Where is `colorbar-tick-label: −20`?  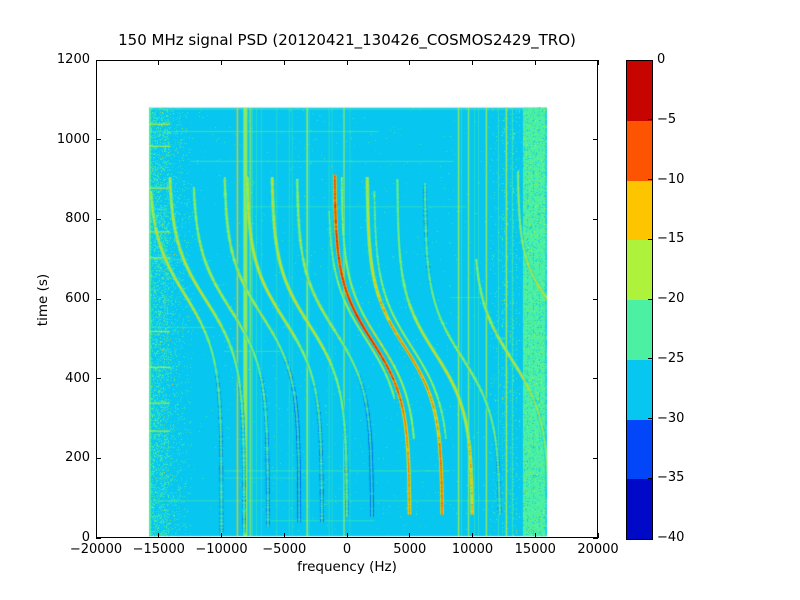 colorbar-tick-label: −20 is located at coordinates (671, 298).